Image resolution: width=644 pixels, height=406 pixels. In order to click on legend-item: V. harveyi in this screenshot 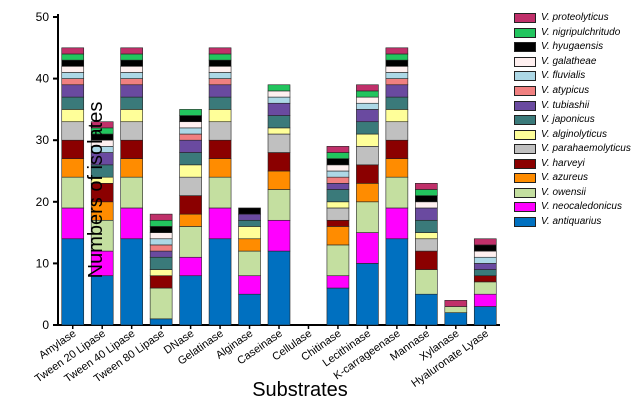, I will do `click(572, 163)`.